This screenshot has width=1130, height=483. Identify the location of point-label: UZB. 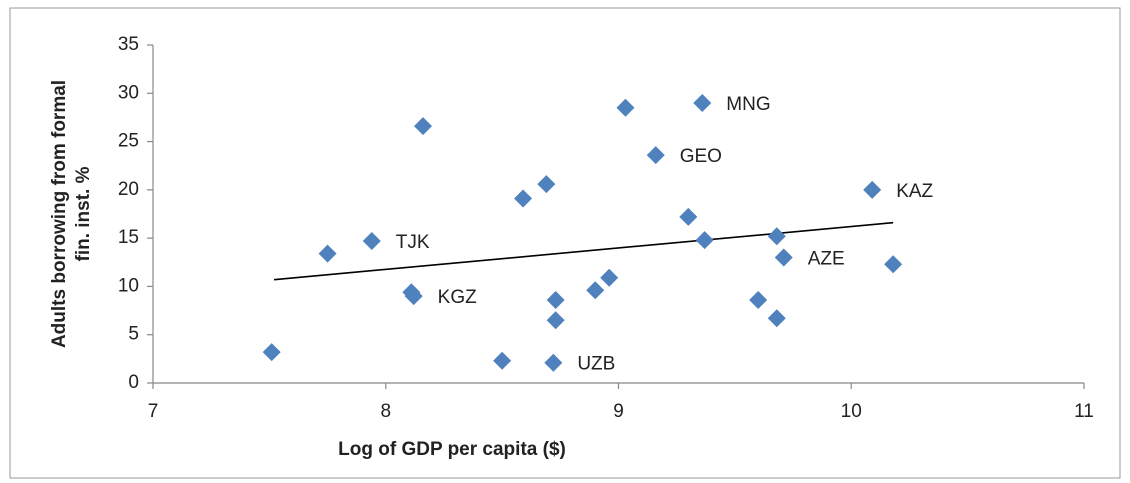
(596, 364).